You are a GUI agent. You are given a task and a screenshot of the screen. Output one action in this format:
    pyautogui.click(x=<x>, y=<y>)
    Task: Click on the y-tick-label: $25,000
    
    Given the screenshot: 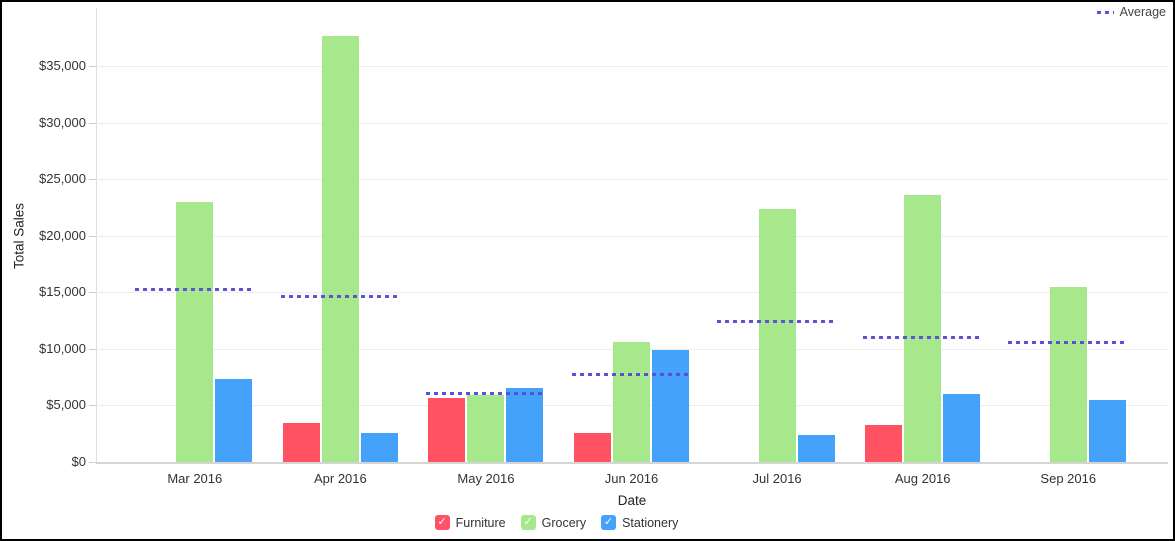 What is the action you would take?
    pyautogui.click(x=62, y=178)
    